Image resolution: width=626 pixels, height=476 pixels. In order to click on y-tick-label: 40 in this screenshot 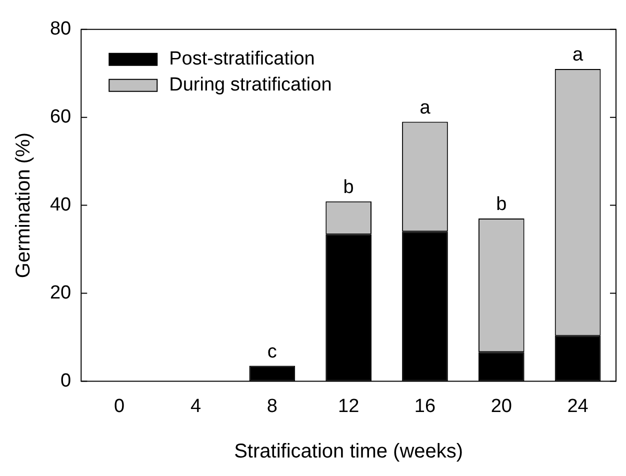, I will do `click(61, 205)`.